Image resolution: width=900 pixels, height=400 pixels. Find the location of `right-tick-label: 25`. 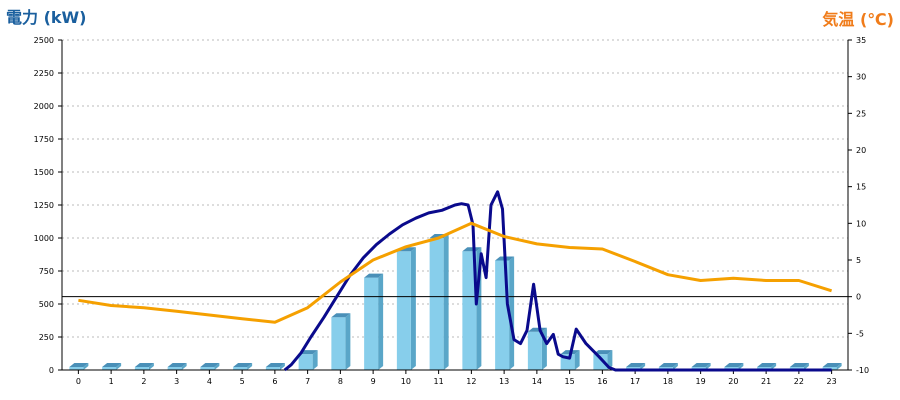

right-tick-label: 25 is located at coordinates (861, 113).